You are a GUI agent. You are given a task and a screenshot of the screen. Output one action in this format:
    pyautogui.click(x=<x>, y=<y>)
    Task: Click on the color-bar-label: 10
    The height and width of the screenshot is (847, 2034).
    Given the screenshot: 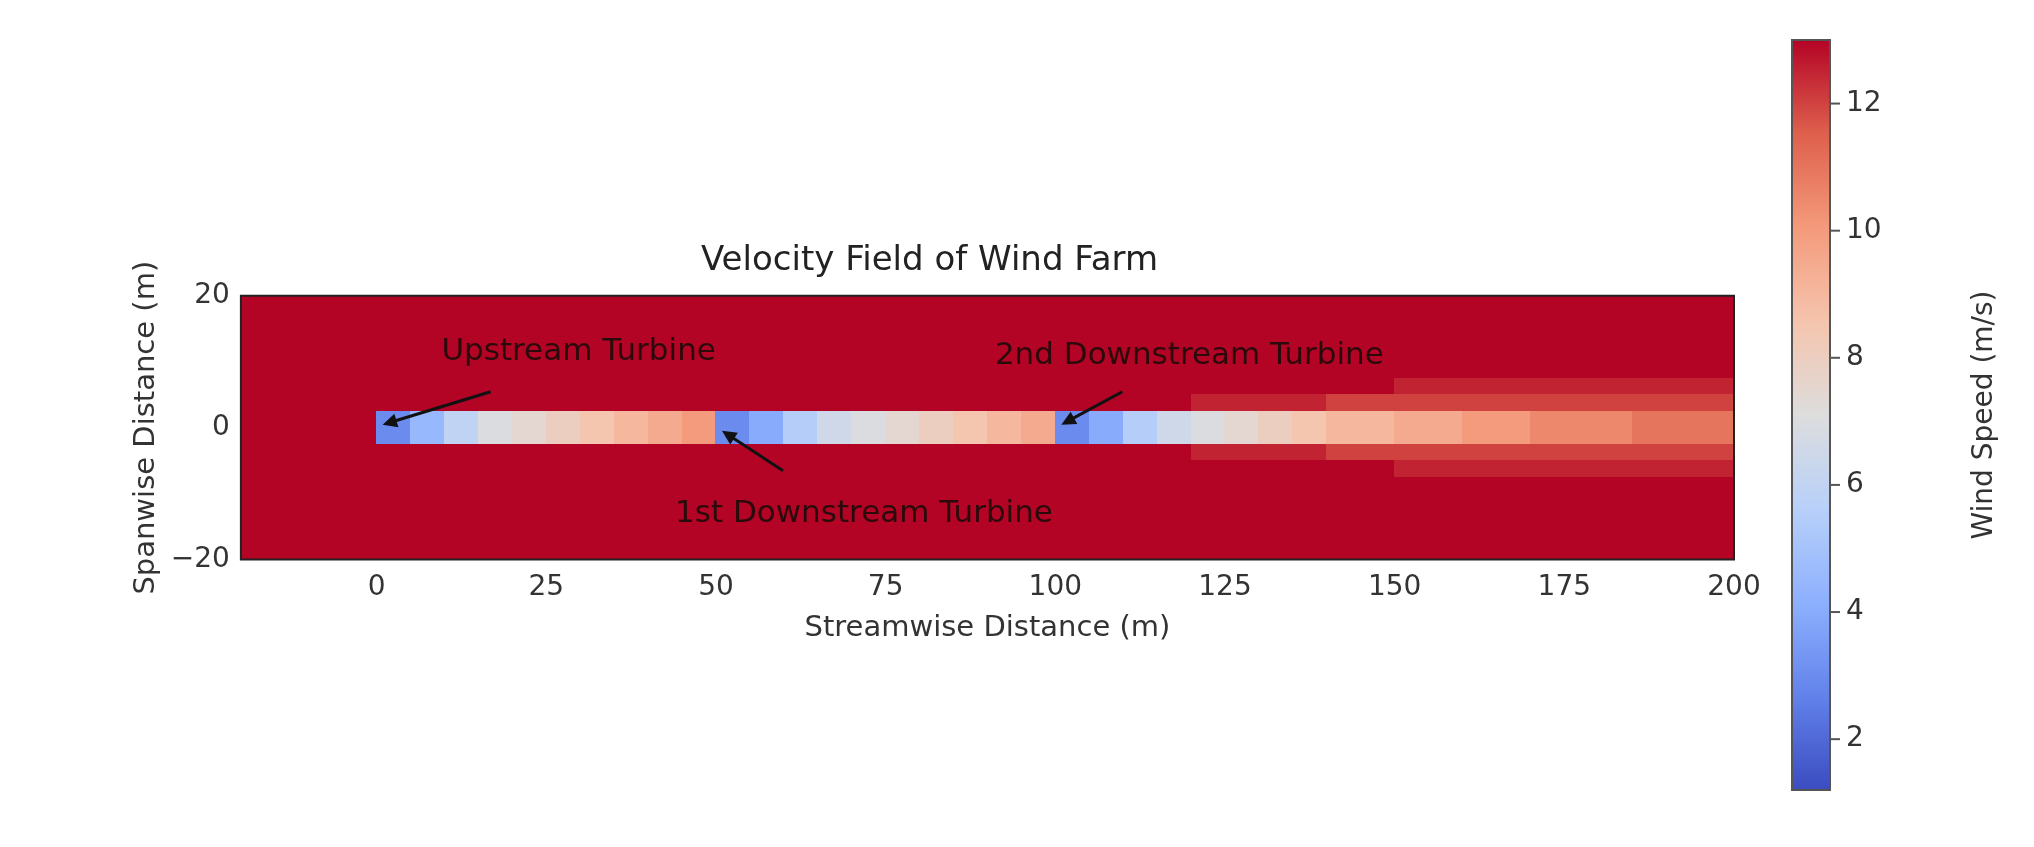 What is the action you would take?
    pyautogui.click(x=1864, y=228)
    